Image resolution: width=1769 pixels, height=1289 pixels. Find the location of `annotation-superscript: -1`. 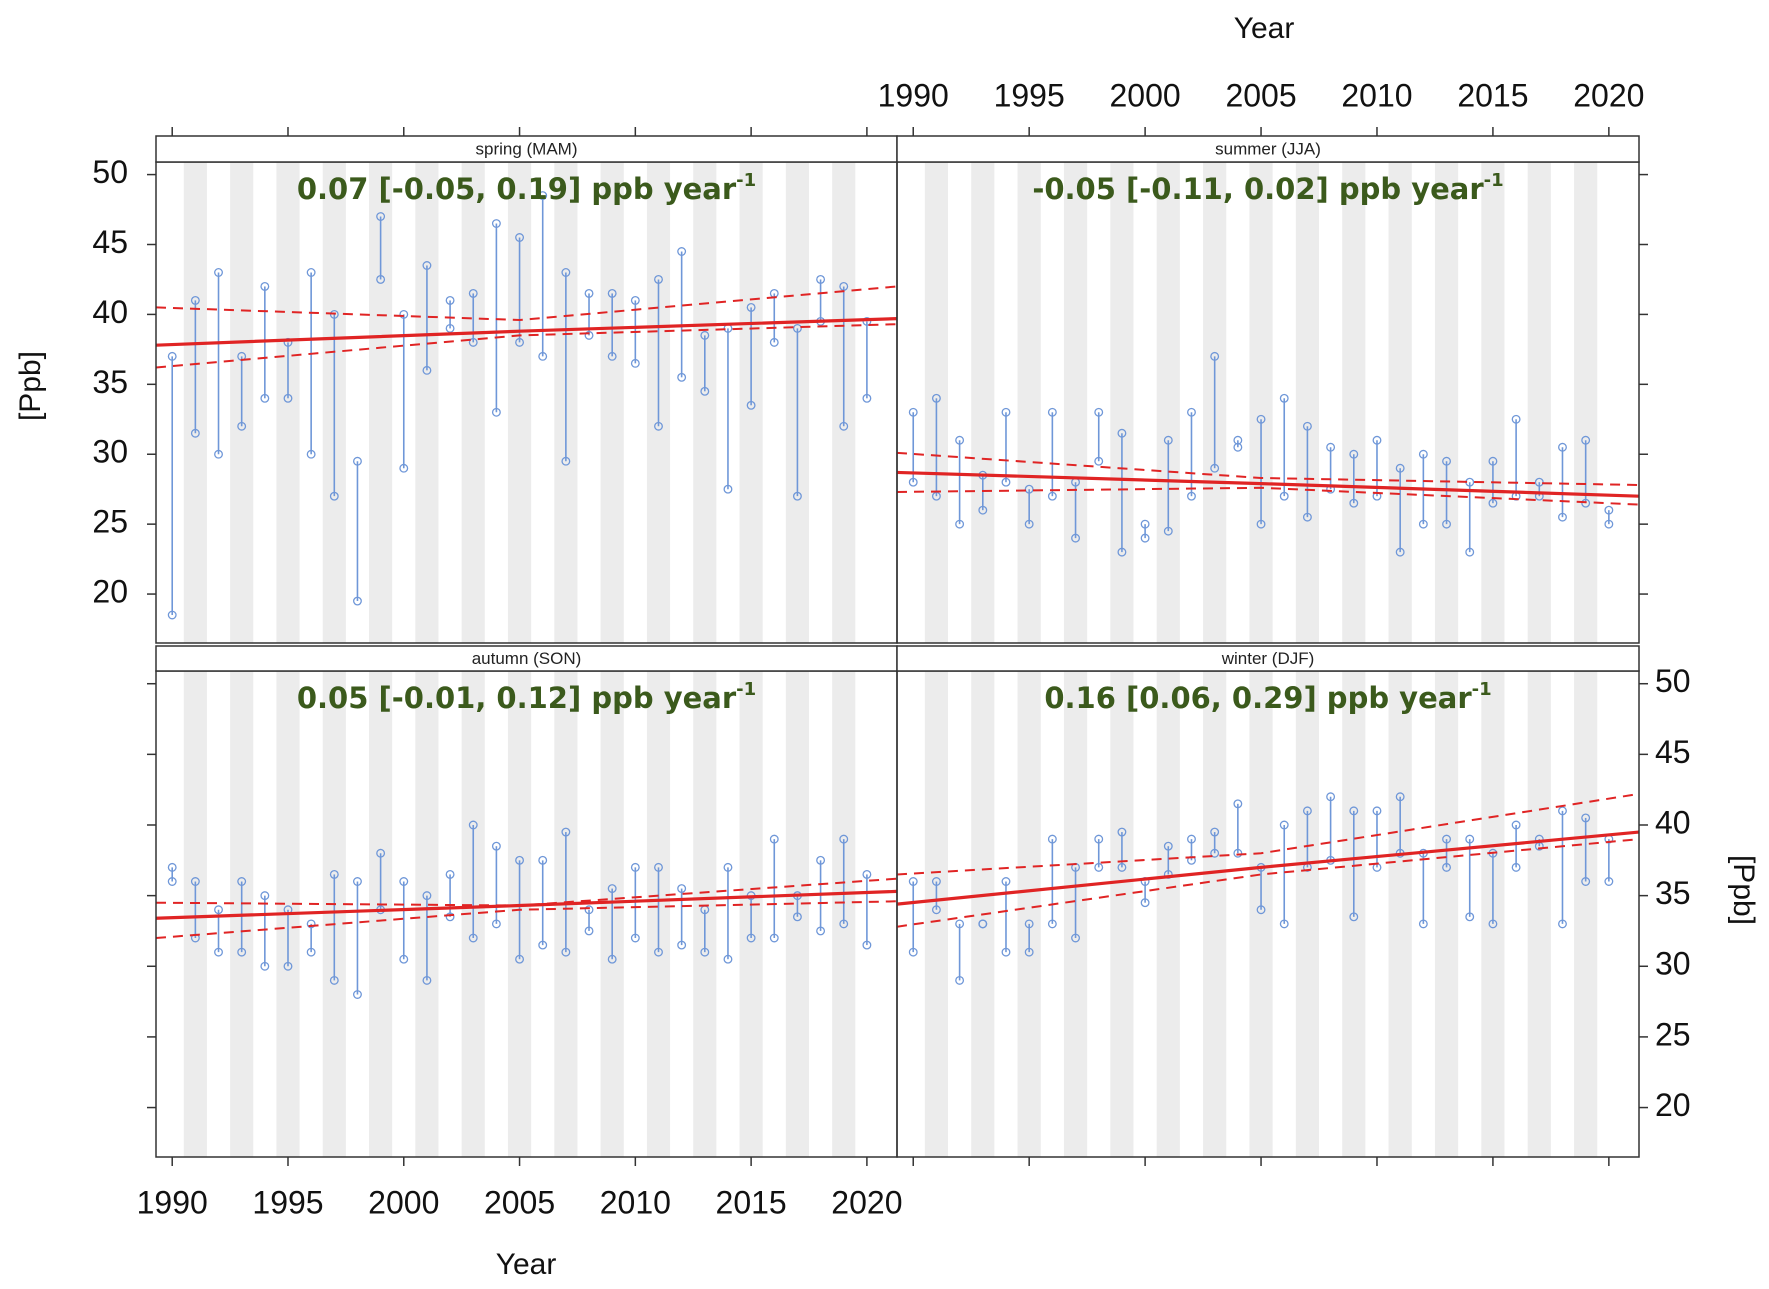

annotation-superscript: -1 is located at coordinates (746, 180).